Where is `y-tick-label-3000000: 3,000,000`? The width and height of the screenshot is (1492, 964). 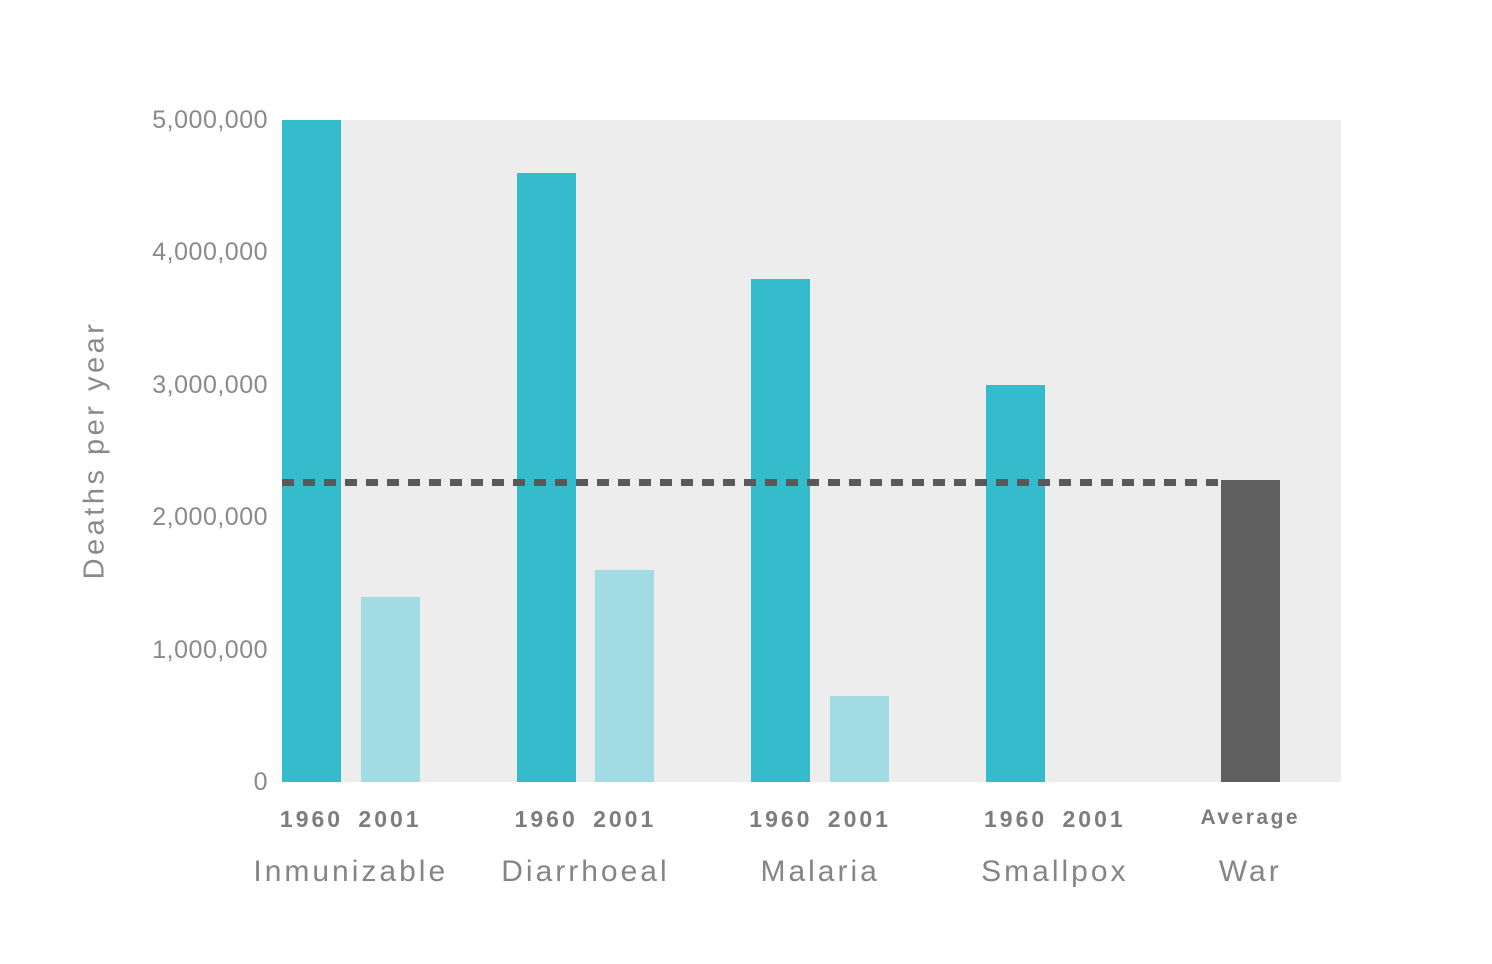 y-tick-label-3000000: 3,000,000 is located at coordinates (210, 384).